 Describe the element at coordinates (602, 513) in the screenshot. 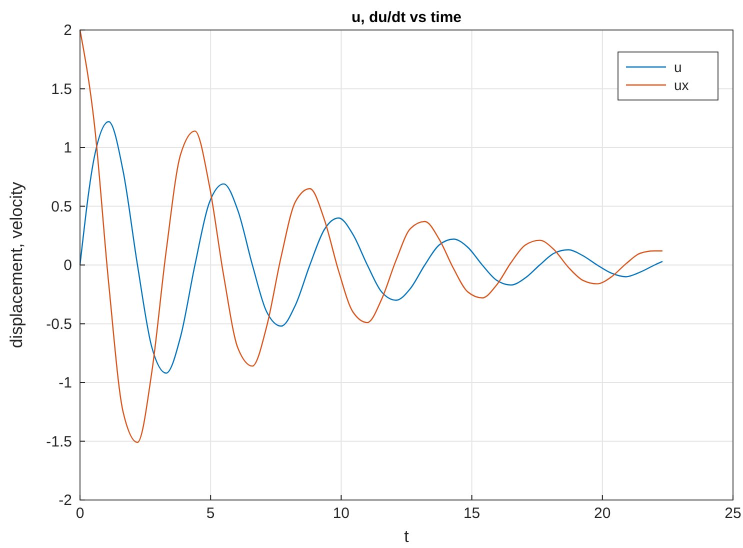

I see `x-tick-label: 20` at that location.